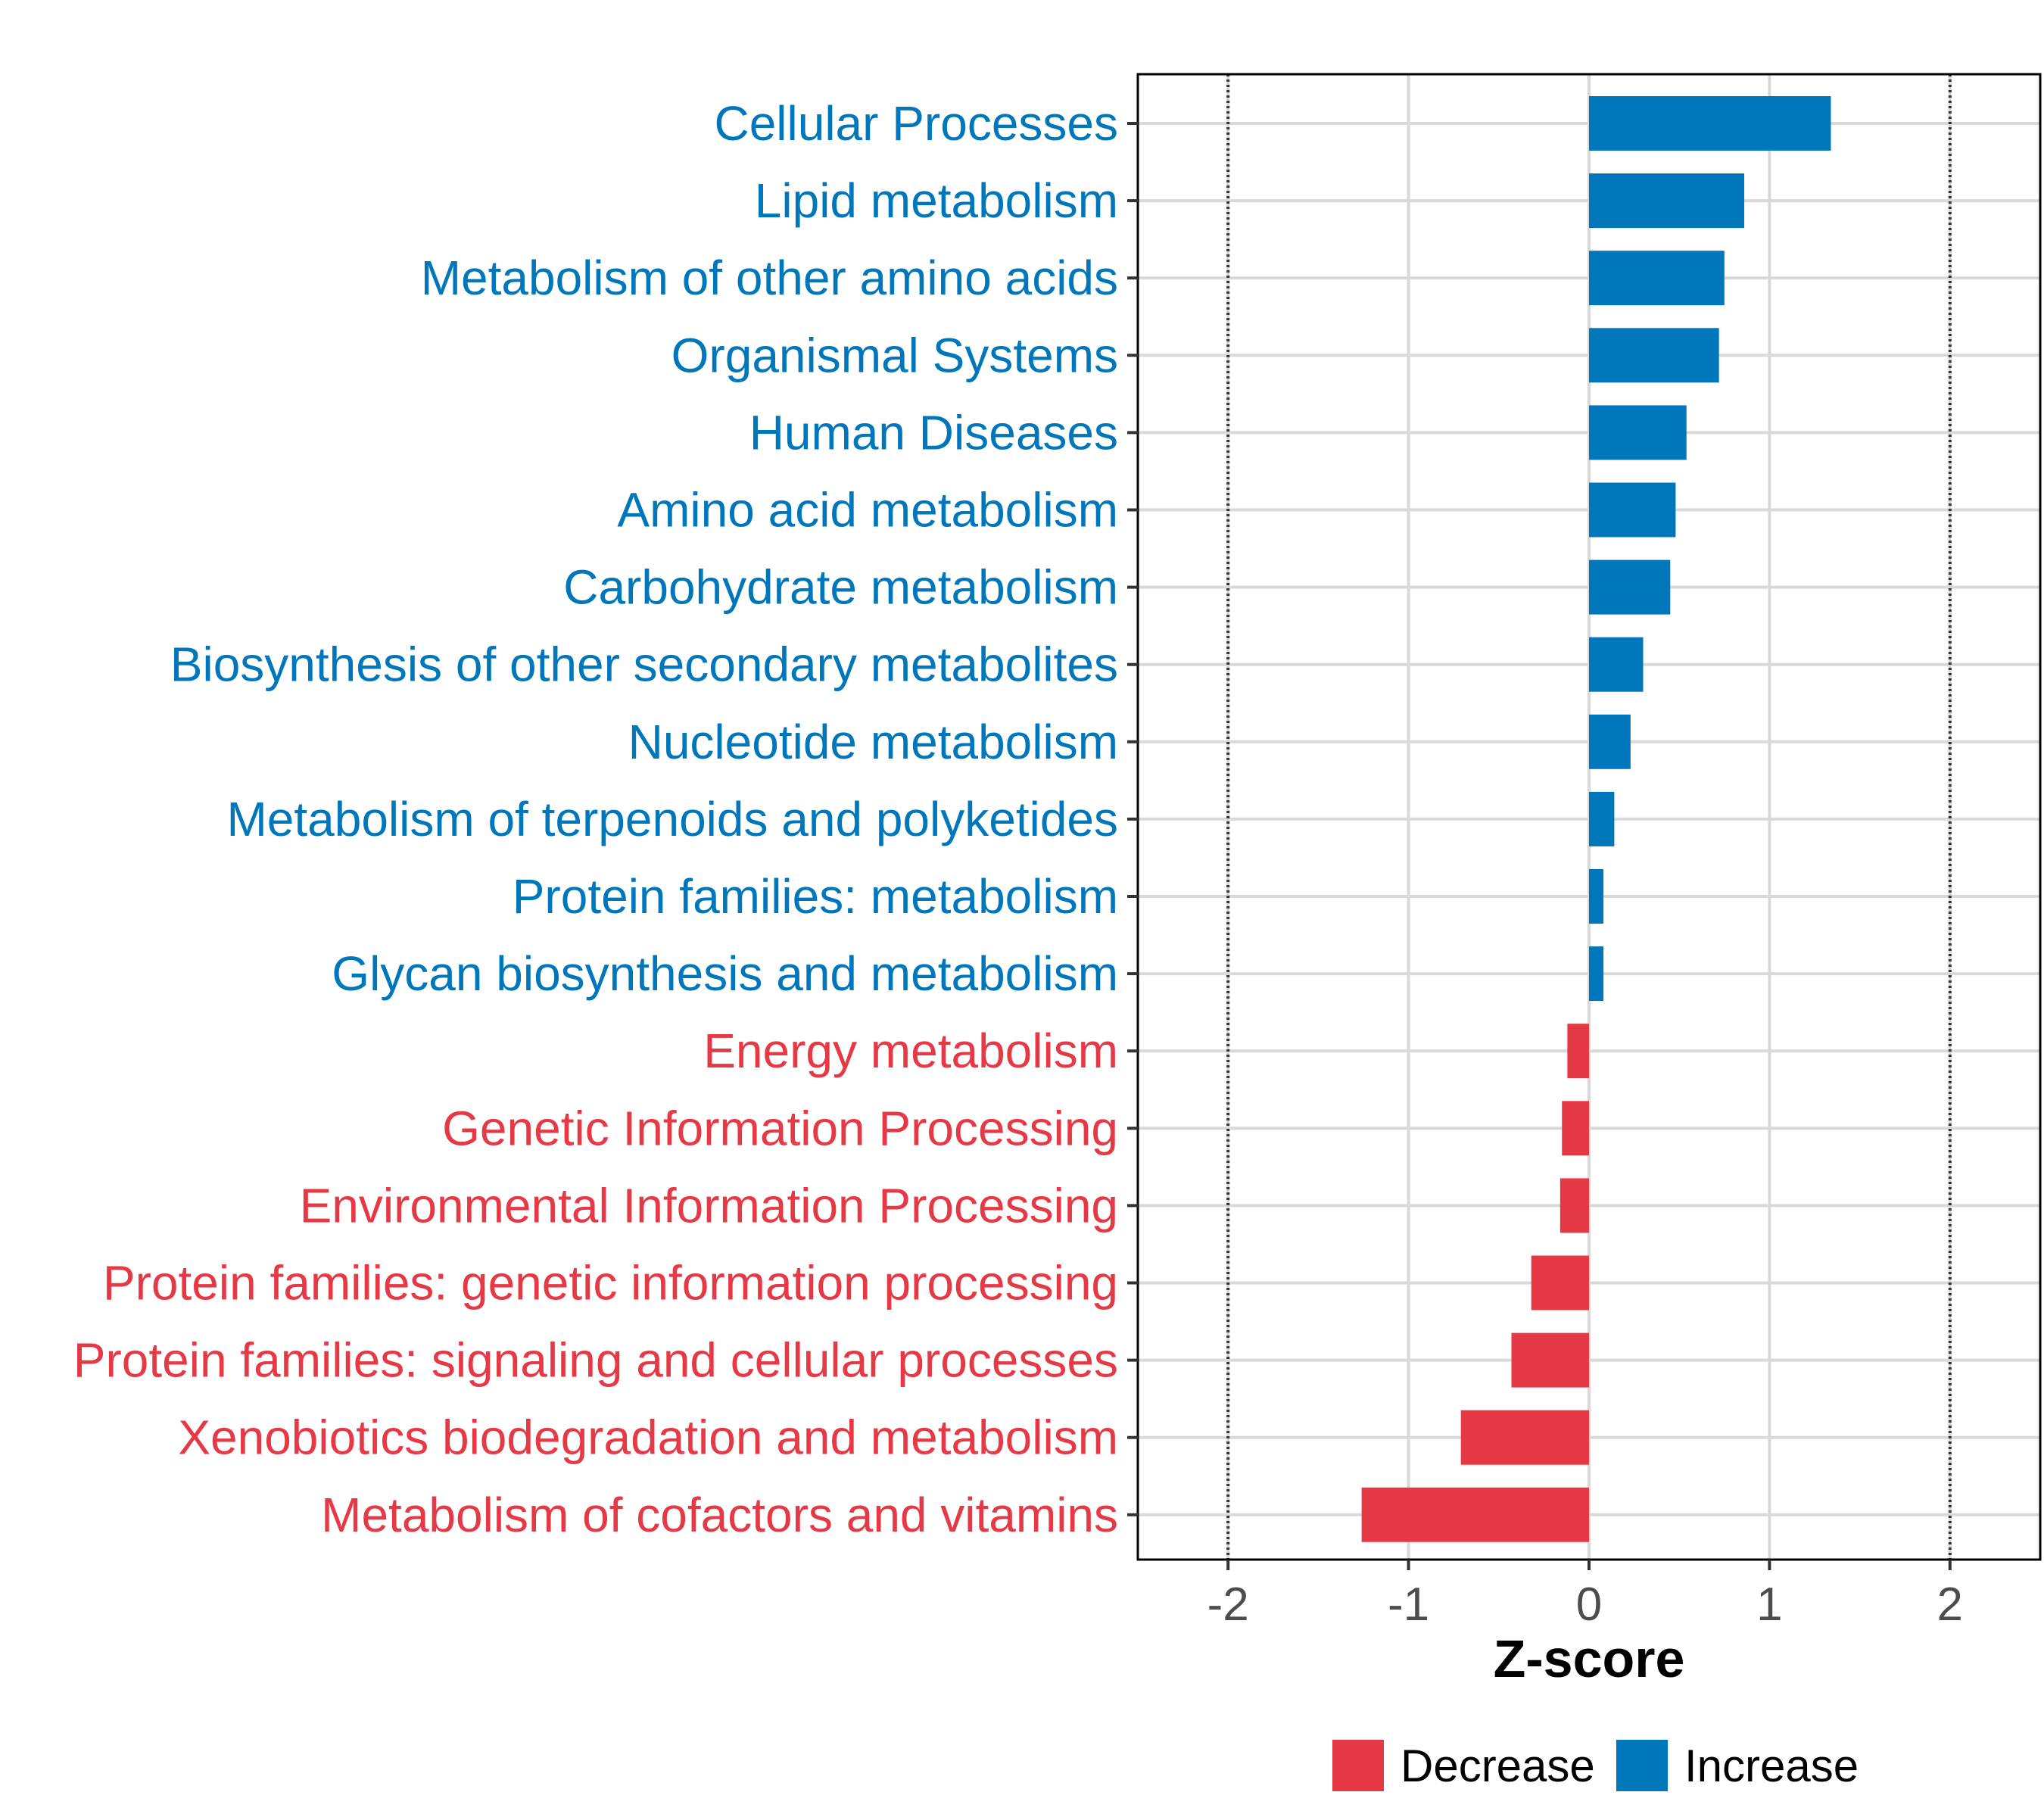  I want to click on category-label: Energy metabolism, so click(911, 1051).